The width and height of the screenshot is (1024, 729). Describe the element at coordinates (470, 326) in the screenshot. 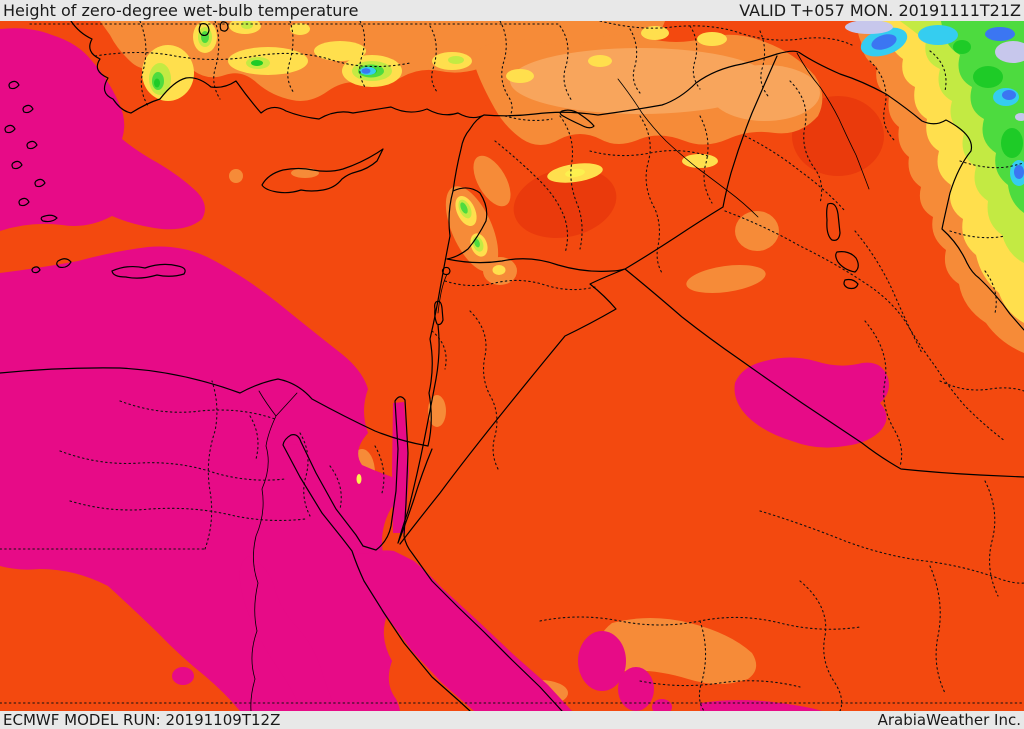

I see `bright-yellow-cores` at that location.